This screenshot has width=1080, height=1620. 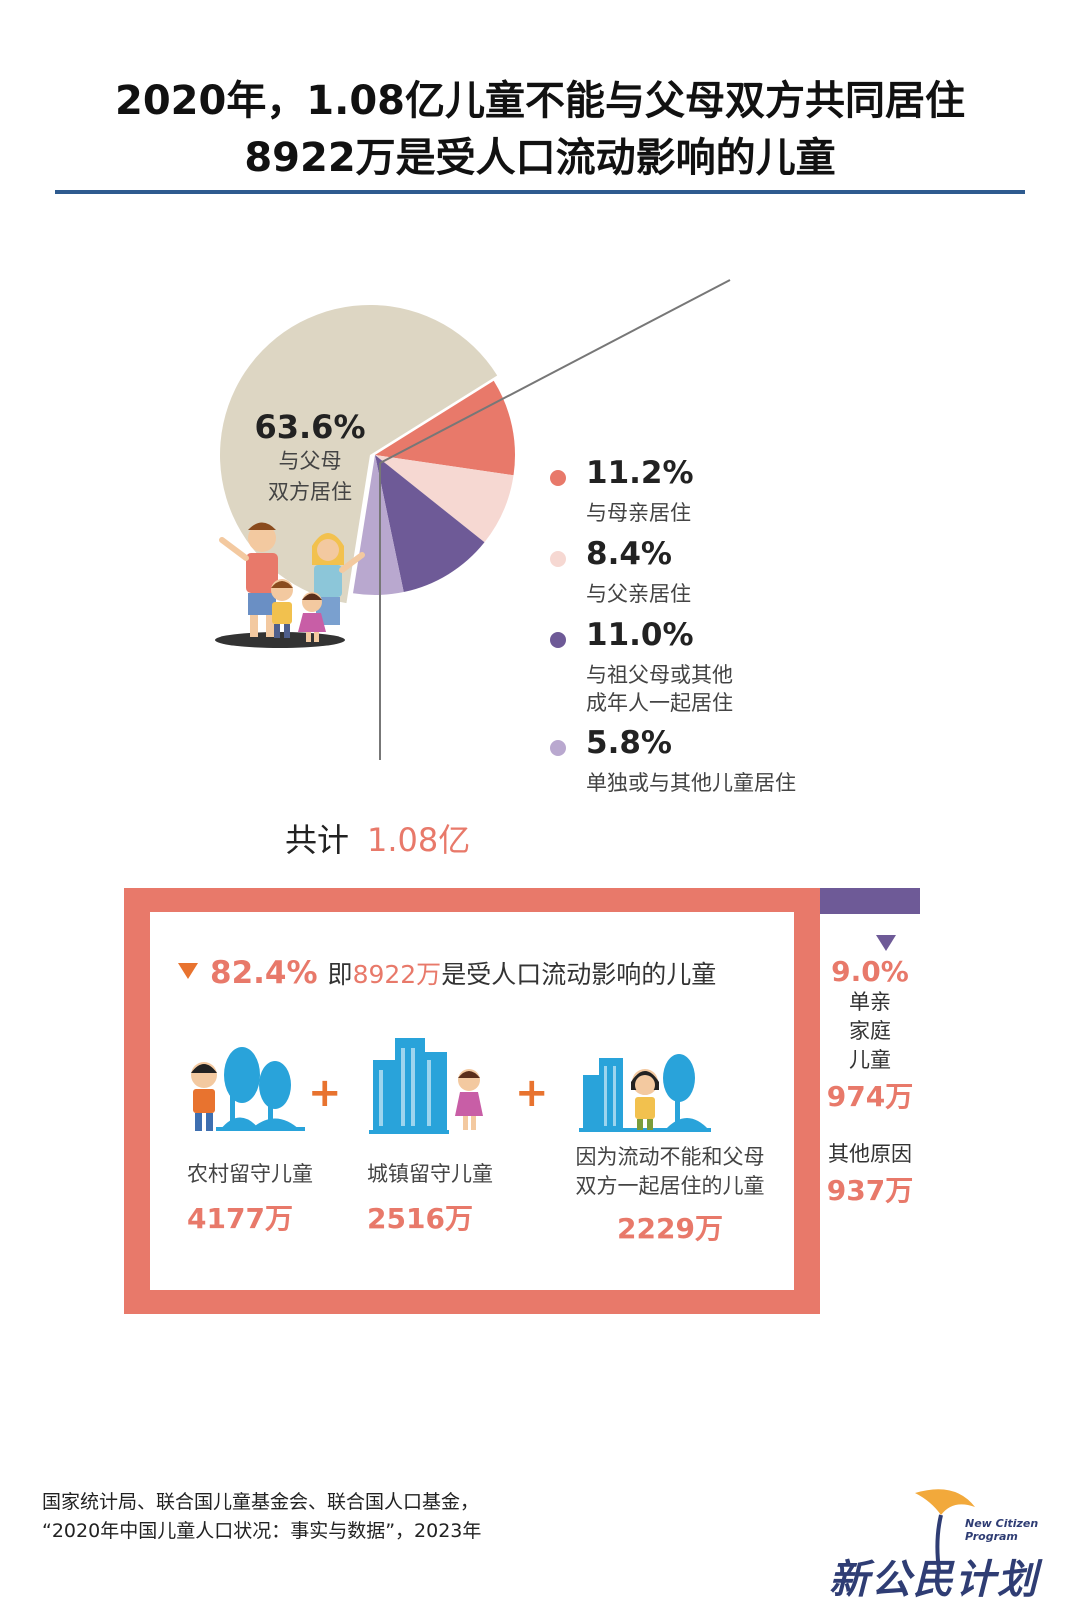 I want to click on urban-child-icon, so click(x=430, y=1087).